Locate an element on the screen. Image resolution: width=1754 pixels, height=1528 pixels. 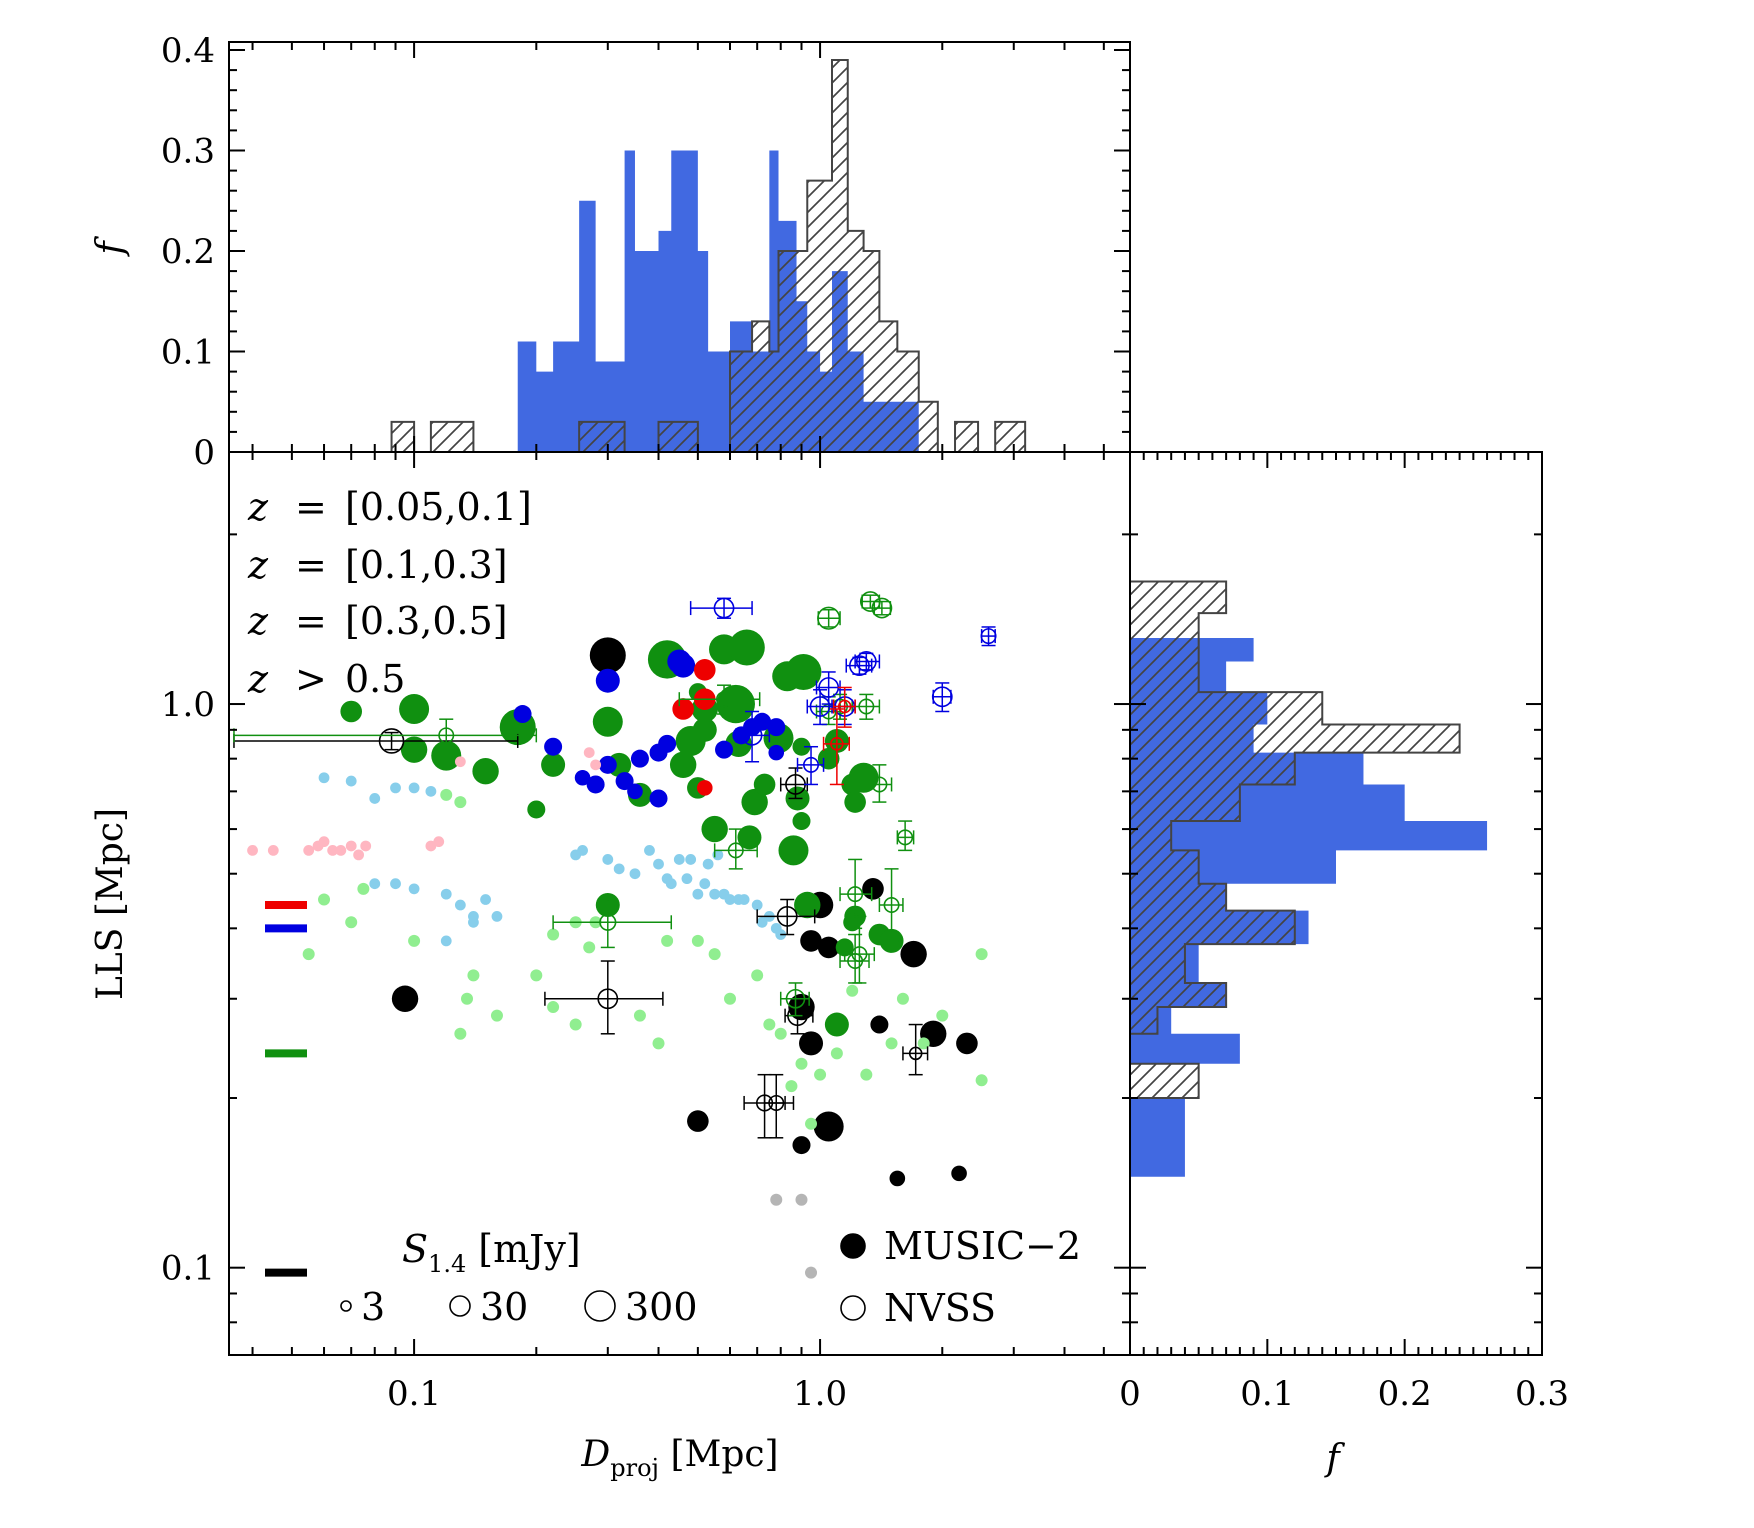
flux-title-unit: [mJy] is located at coordinates (523, 1249).